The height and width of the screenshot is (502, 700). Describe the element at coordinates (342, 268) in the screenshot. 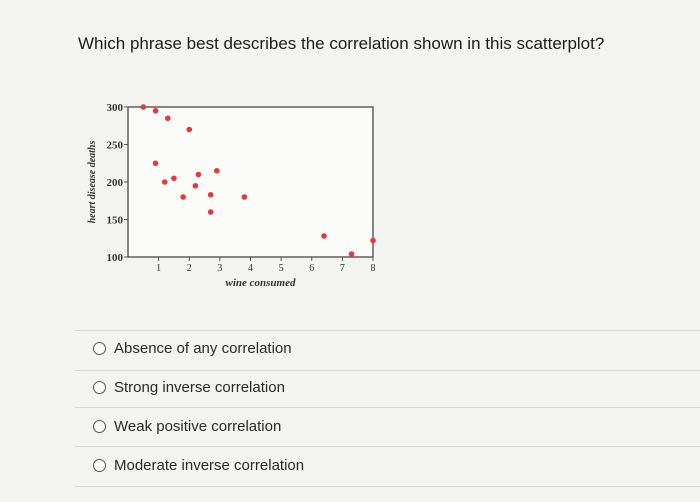

I see `x-tick-label: 7` at that location.